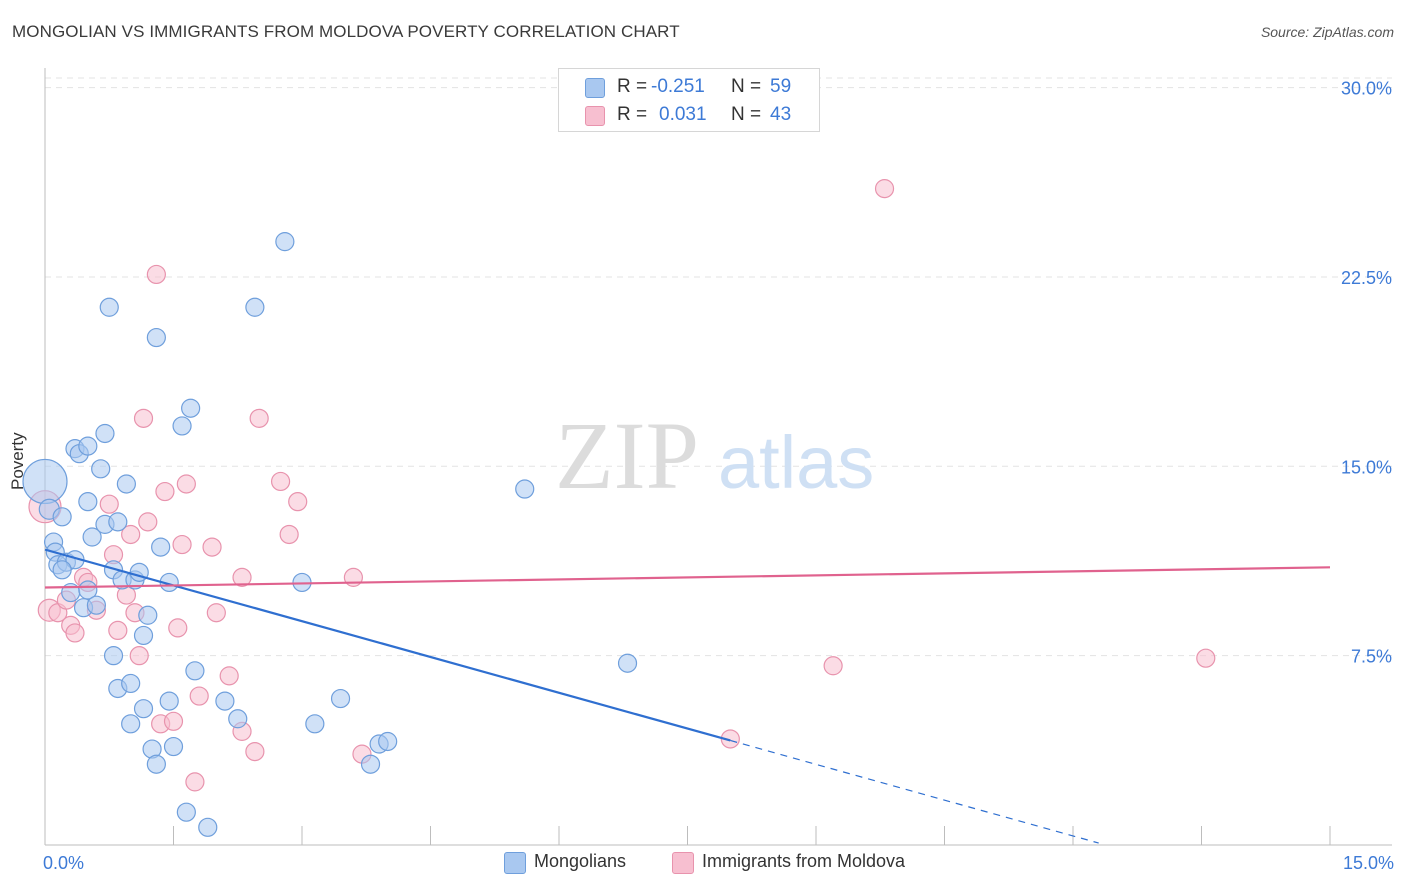  I want to click on y-axis-label: Poverty, so click(17, 461).